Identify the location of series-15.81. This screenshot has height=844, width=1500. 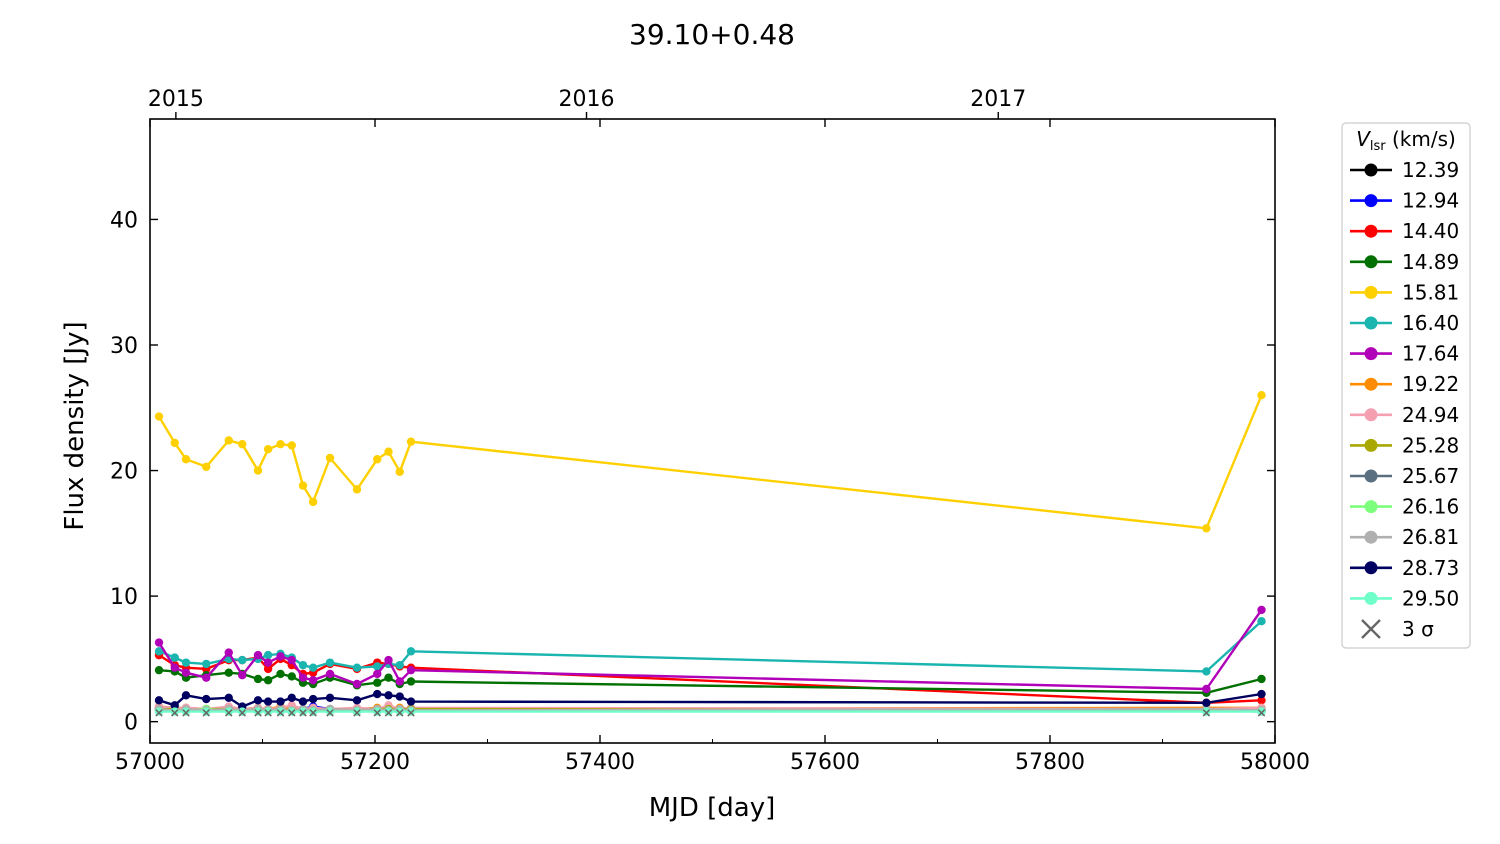
(710, 462).